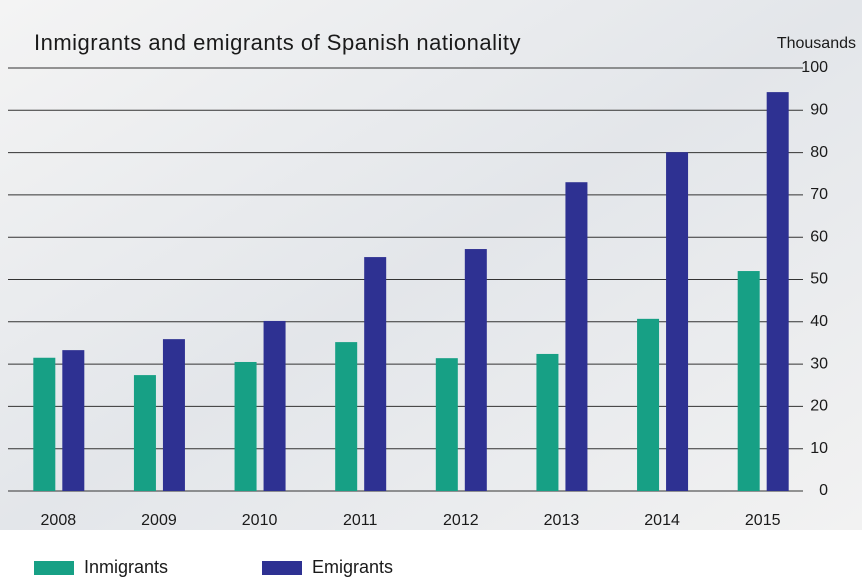  Describe the element at coordinates (819, 194) in the screenshot. I see `y-tick-label: 70` at that location.